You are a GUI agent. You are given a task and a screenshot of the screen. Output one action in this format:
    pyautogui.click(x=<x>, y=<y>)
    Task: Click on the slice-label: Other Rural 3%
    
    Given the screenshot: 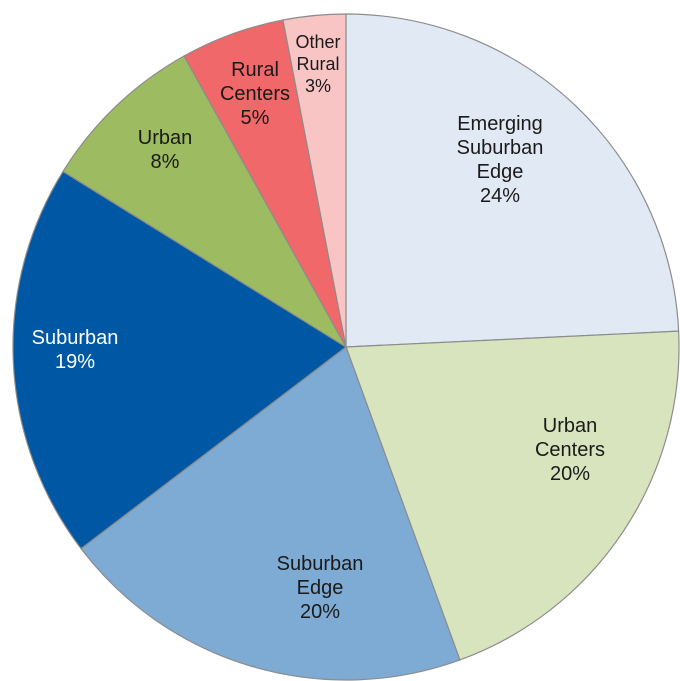 What is the action you would take?
    pyautogui.click(x=318, y=64)
    